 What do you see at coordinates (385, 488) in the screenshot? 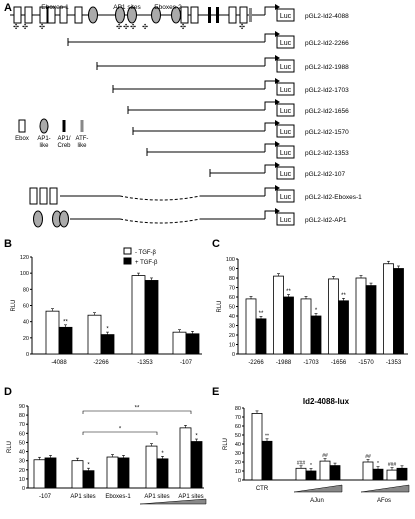
I see `afos-wedge` at bounding box center [385, 488].